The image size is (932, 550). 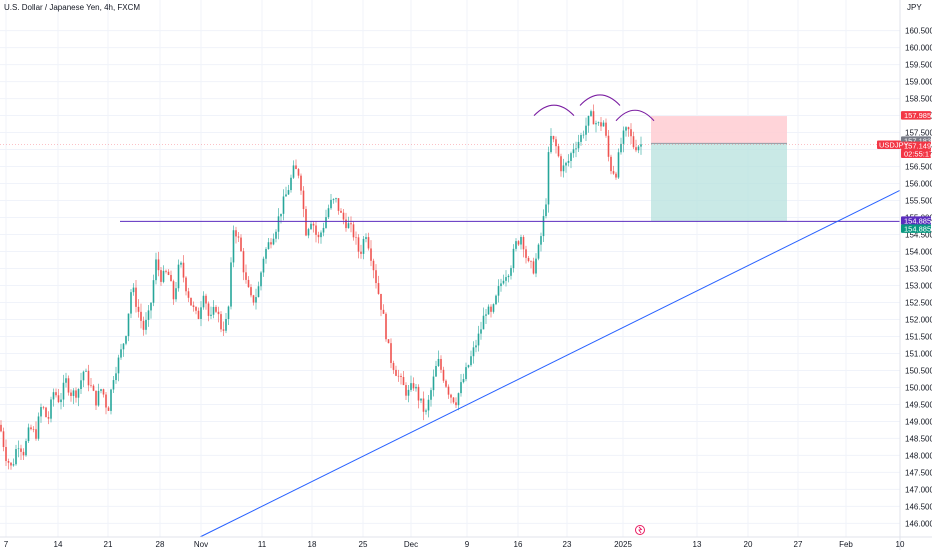 What do you see at coordinates (467, 544) in the screenshot?
I see `x-tick-label: 9` at bounding box center [467, 544].